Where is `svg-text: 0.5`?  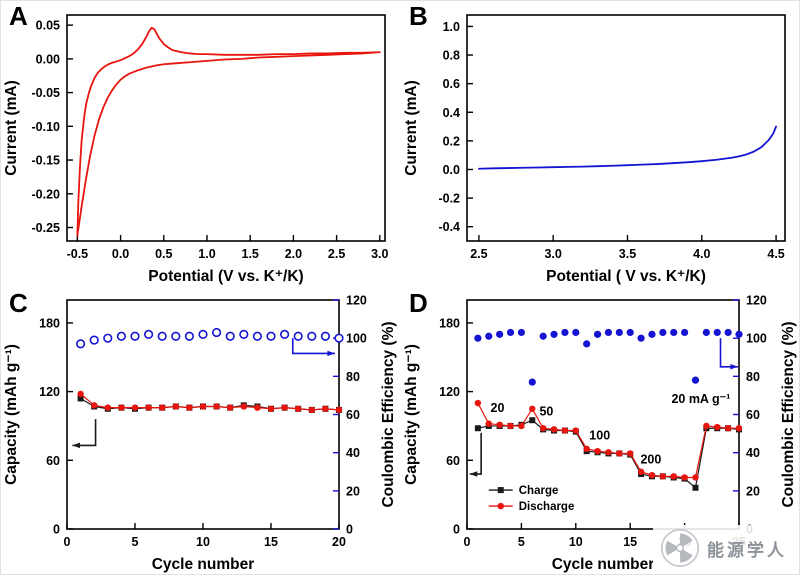 svg-text: 0.5 is located at coordinates (163, 254).